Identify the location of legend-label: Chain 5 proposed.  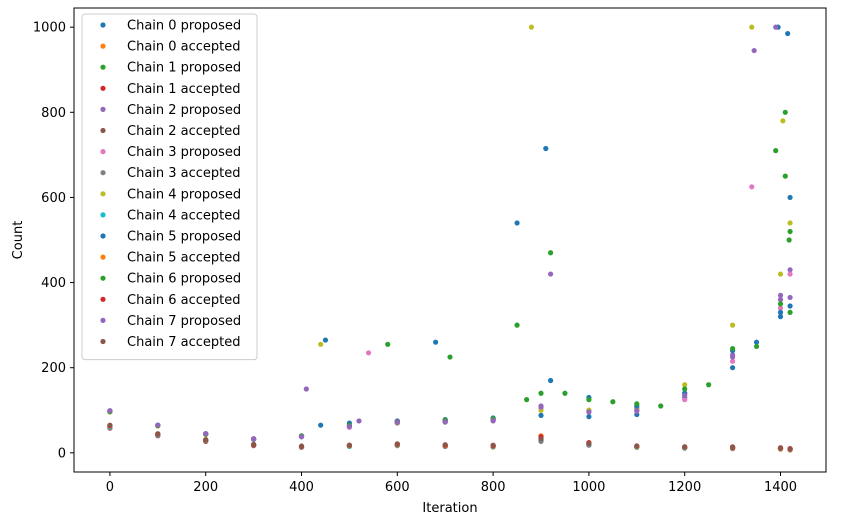
(184, 237).